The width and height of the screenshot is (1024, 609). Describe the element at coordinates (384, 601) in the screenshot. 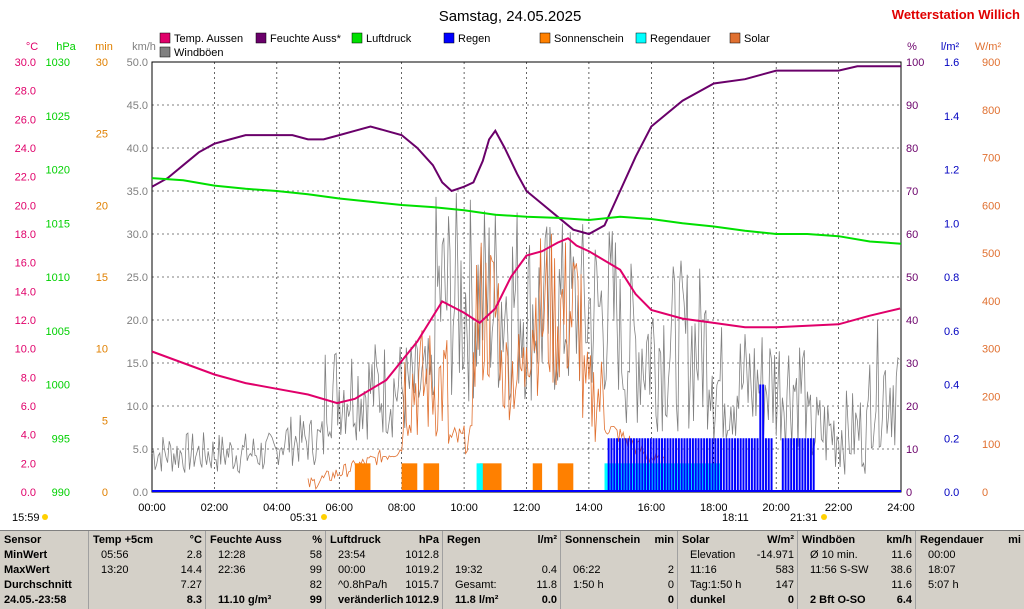

I see `stats-cell-row: veränderlich 1012.9` at that location.